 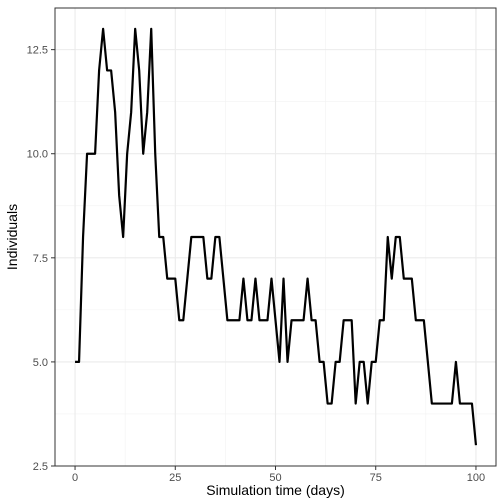 I want to click on y-tick-label: 12.5, so click(x=37, y=51).